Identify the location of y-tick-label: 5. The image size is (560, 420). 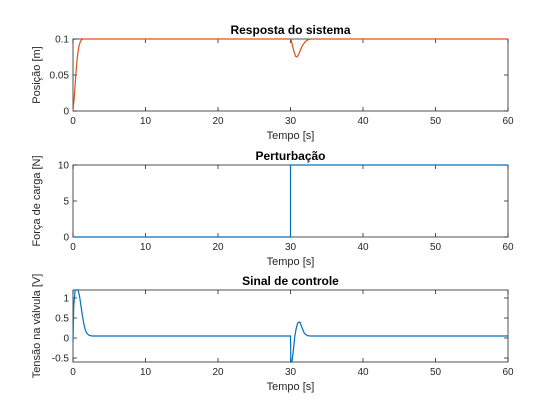
(66, 202).